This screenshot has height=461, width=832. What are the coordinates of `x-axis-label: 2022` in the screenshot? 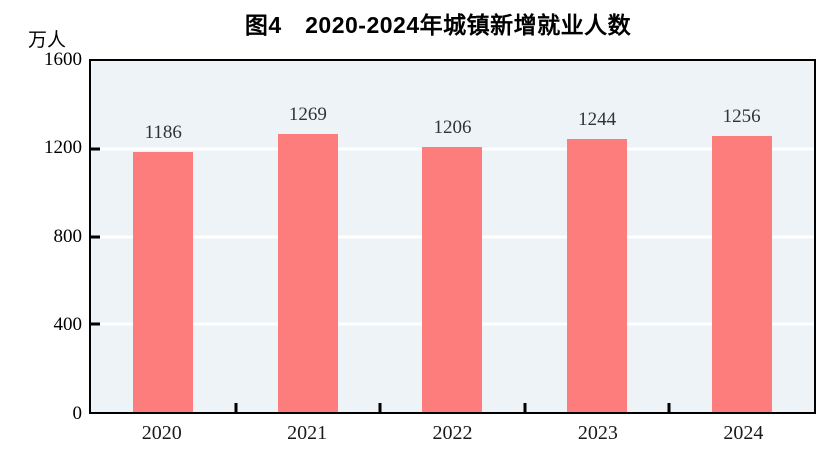 It's located at (452, 433).